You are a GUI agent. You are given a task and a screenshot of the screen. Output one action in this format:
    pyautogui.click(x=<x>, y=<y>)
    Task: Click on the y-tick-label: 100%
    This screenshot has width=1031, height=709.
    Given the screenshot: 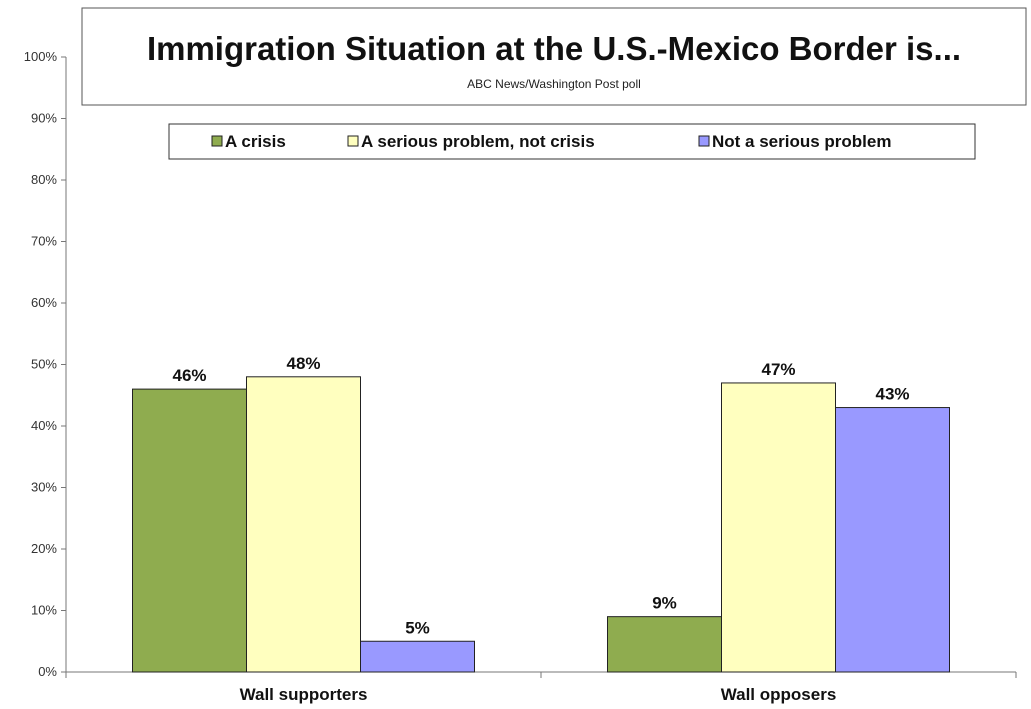 What is the action you would take?
    pyautogui.click(x=41, y=56)
    